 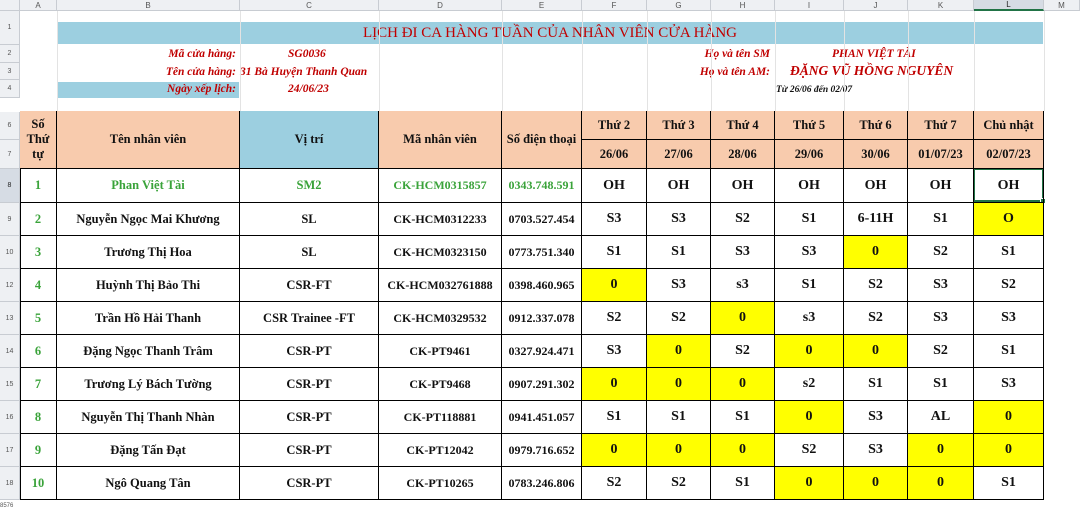 What do you see at coordinates (148, 5) in the screenshot?
I see `column-header-b: B` at bounding box center [148, 5].